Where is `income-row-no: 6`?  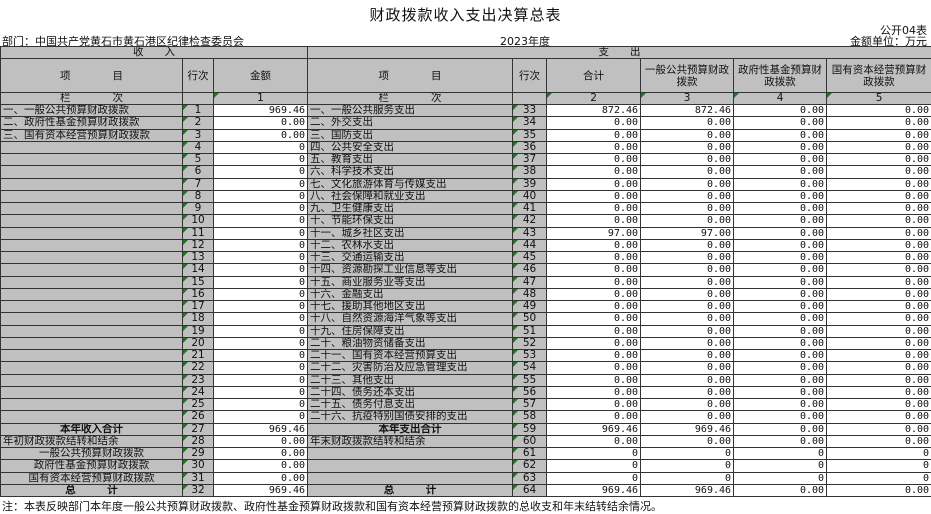
income-row-no: 6 is located at coordinates (198, 172).